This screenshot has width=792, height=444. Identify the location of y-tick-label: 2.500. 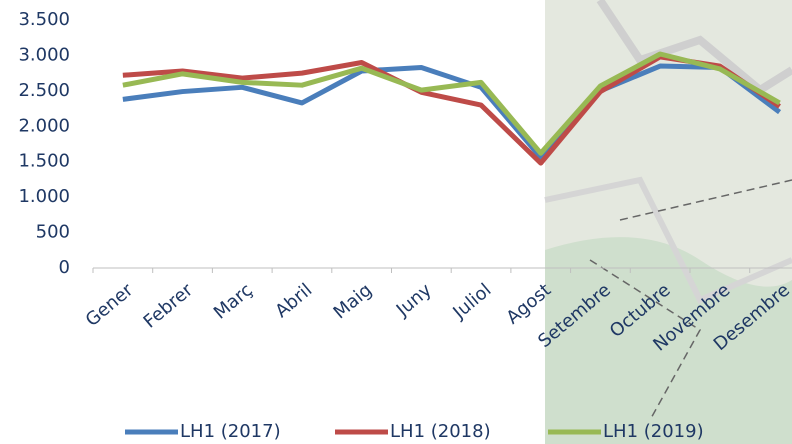
(44, 90).